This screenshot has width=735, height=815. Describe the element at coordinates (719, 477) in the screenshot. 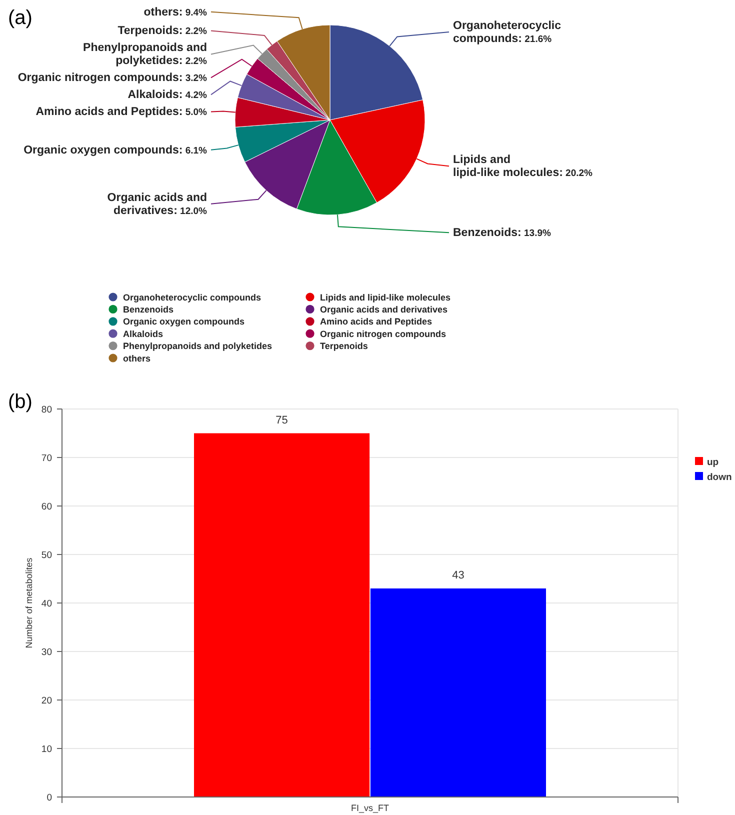

I see `legend-label: down` at that location.